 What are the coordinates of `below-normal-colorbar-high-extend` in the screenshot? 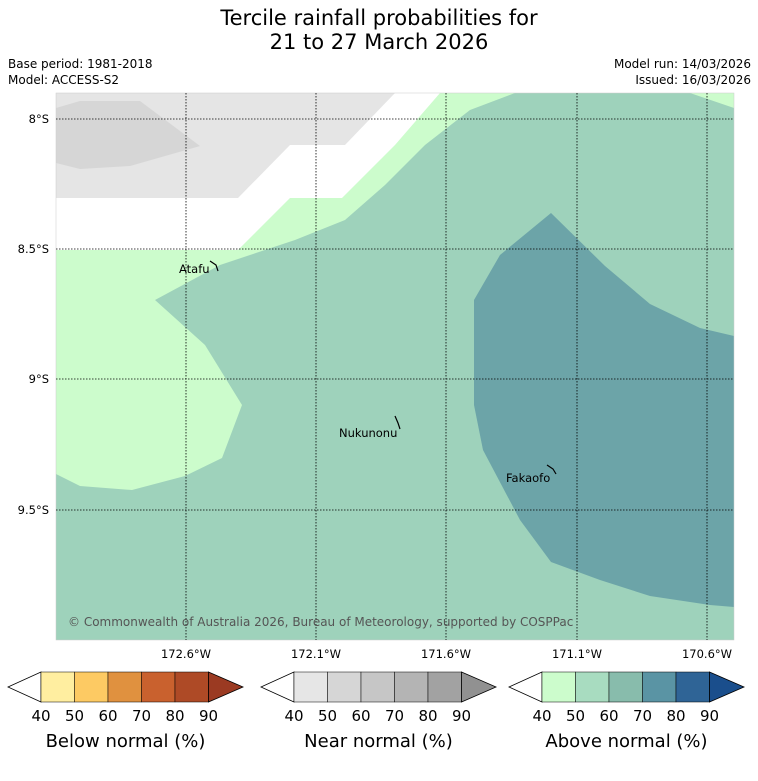 It's located at (226, 687).